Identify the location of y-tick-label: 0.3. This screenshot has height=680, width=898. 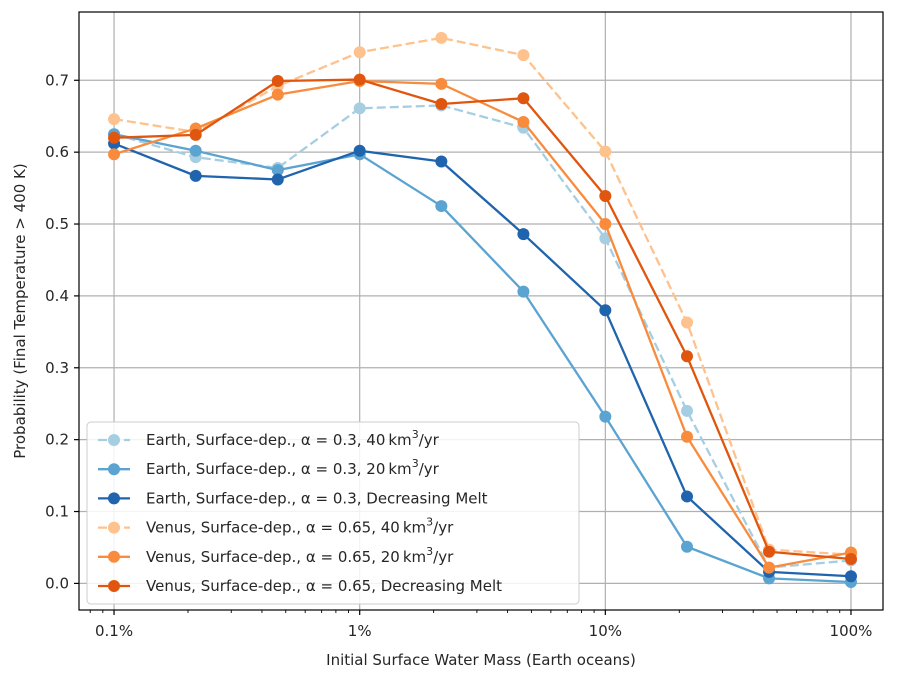
(57, 368).